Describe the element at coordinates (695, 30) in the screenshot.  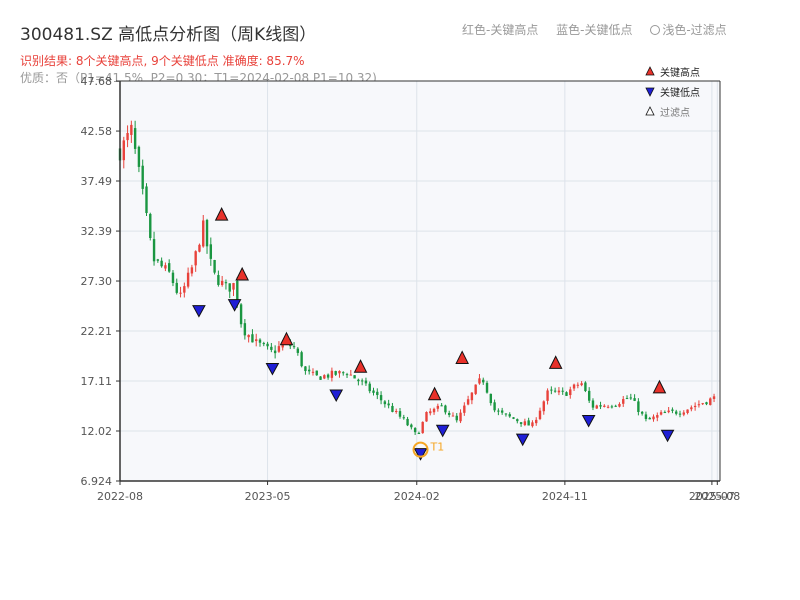
I see `top-legend-light-wrap: 浅色-过滤点` at that location.